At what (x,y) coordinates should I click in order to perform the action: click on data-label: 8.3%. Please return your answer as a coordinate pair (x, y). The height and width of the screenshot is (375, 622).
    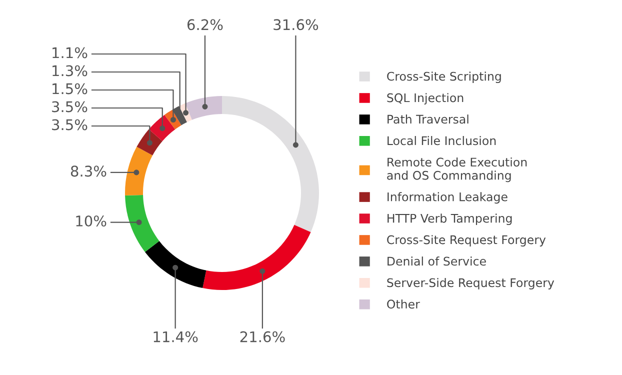
    Looking at the image, I should click on (88, 171).